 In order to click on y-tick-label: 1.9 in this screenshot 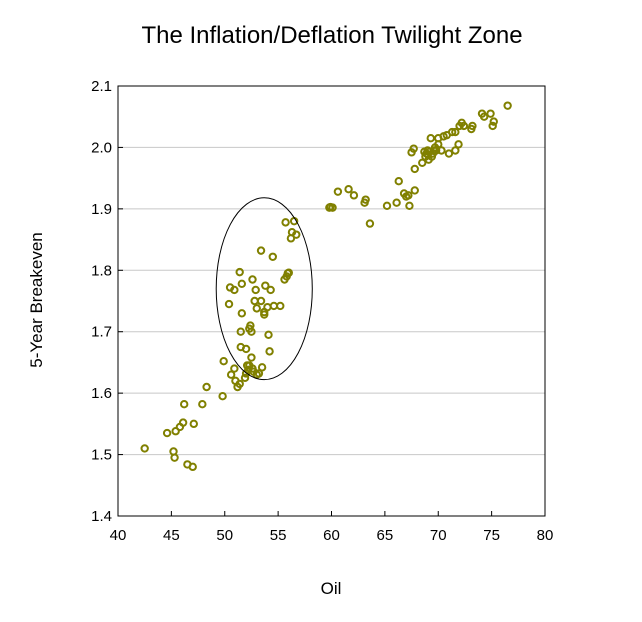, I will do `click(101, 209)`.